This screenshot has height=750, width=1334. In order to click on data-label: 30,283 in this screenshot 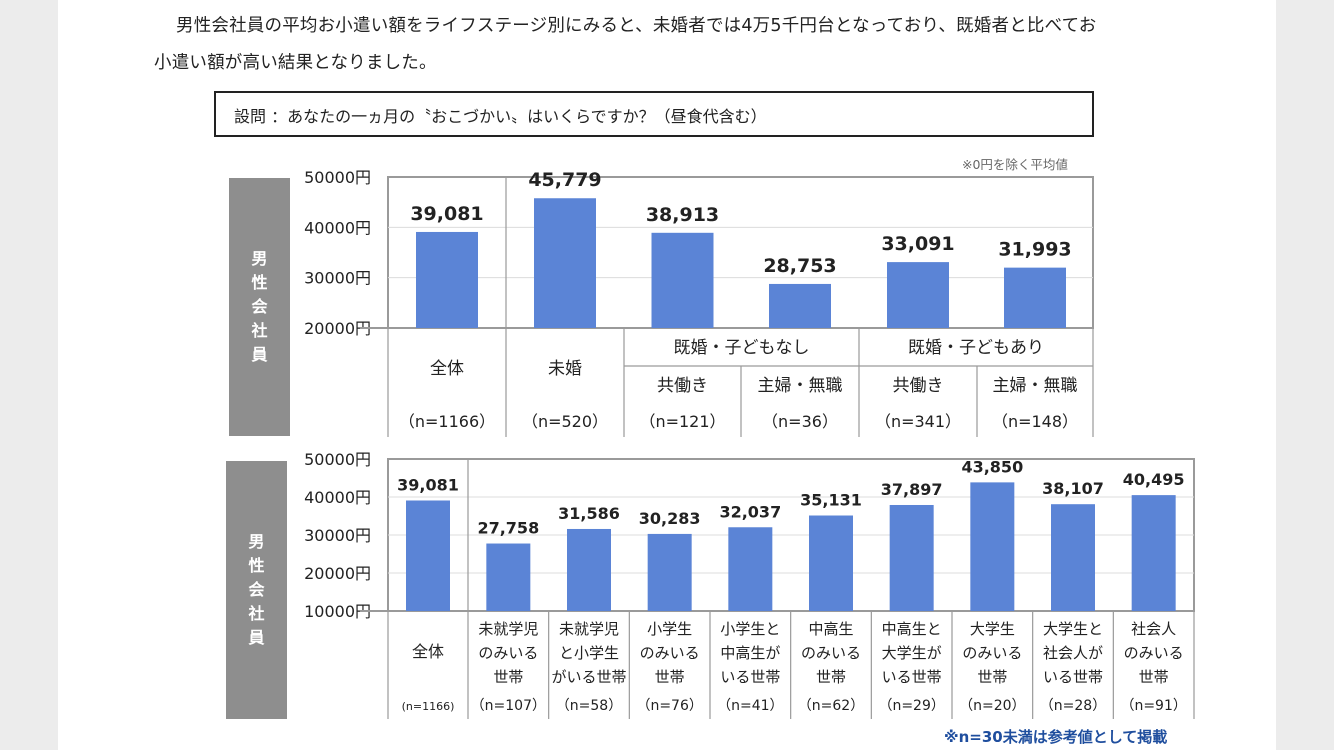, I will do `click(670, 518)`.